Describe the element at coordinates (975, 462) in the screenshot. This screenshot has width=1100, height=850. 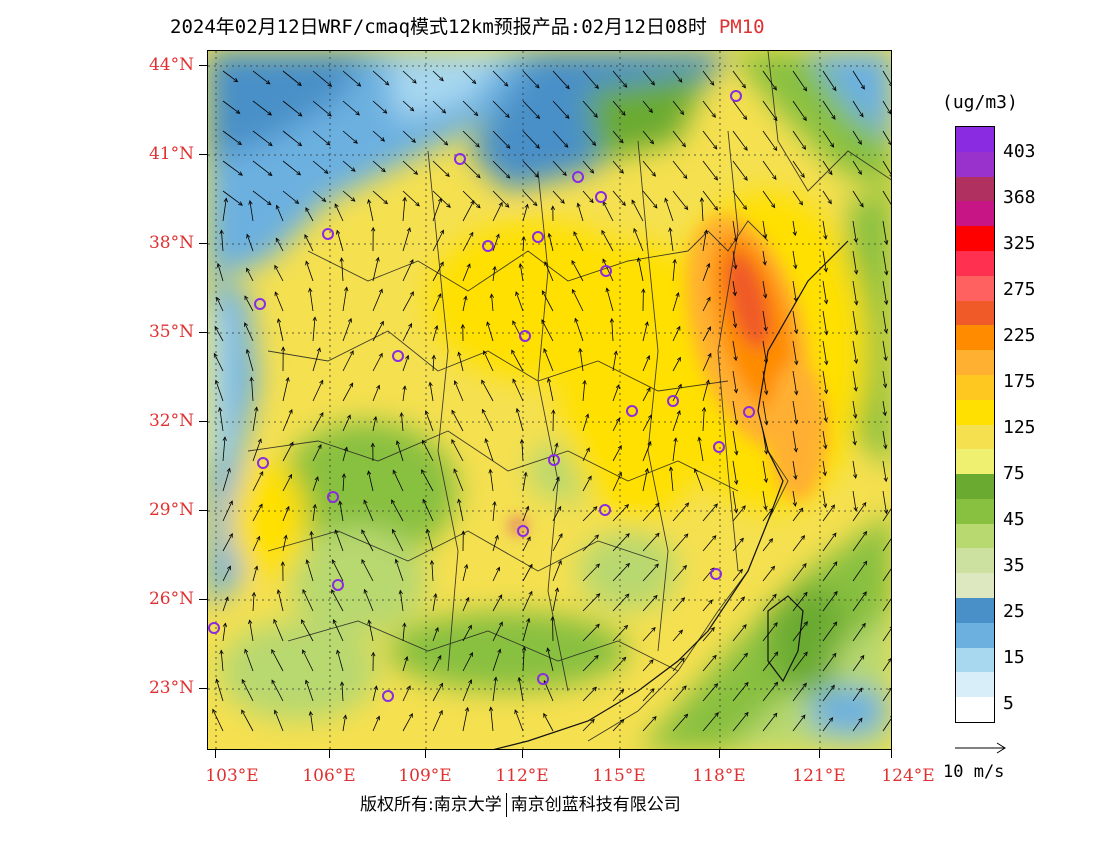
I see `colorbar-cell` at that location.